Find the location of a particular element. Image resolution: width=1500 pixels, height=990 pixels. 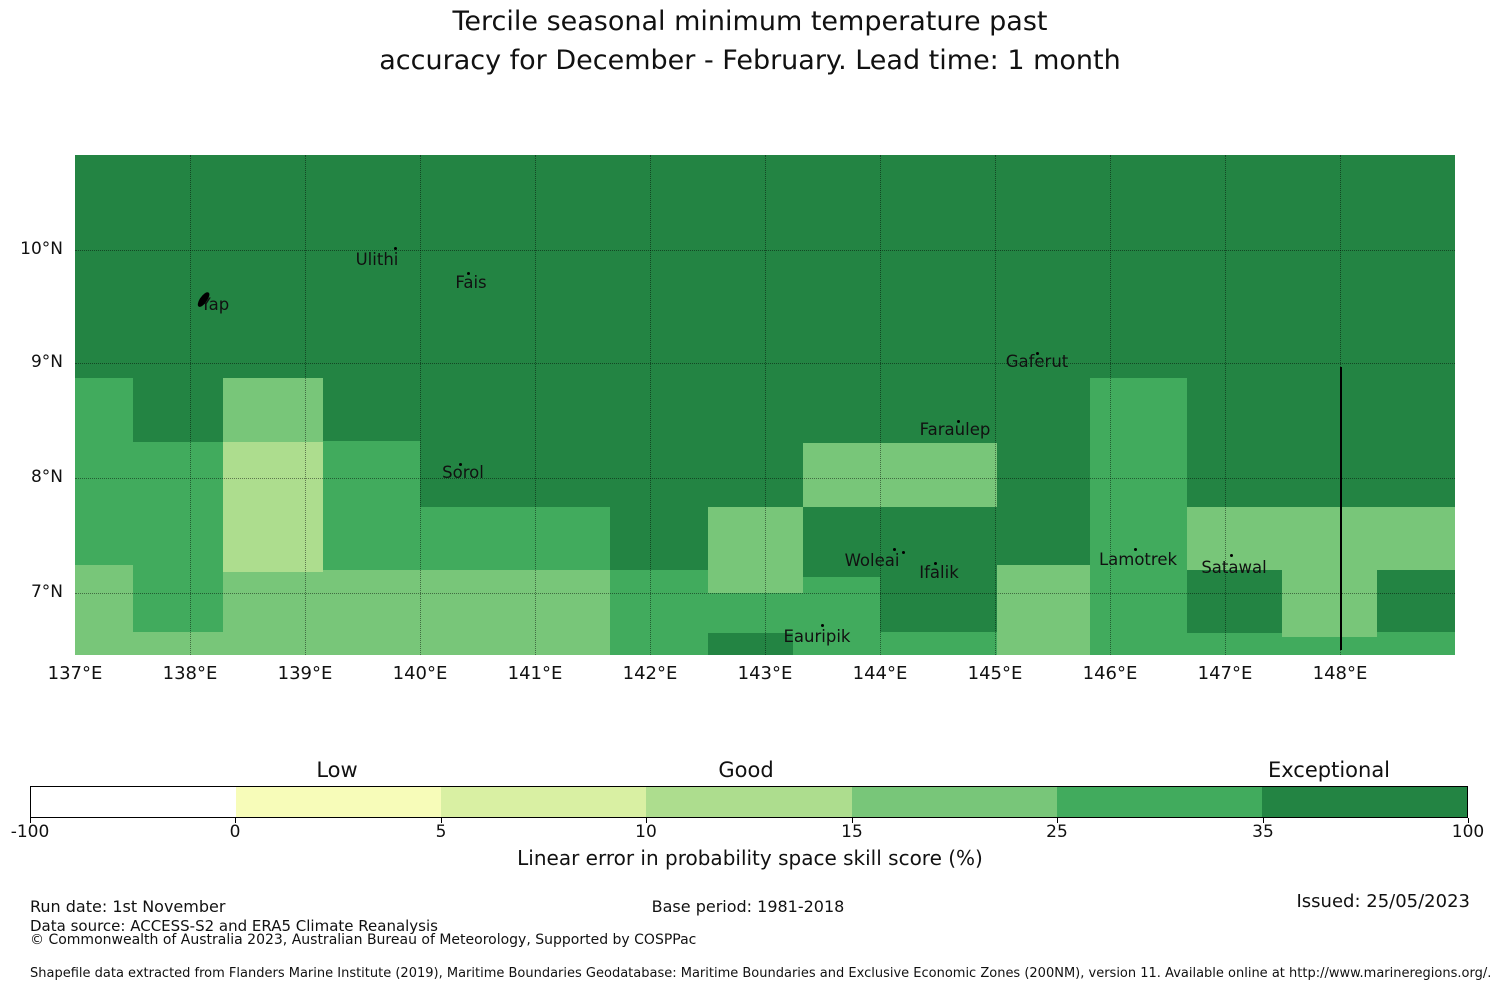

x-axis-tick-label: 140°E is located at coordinates (420, 673).